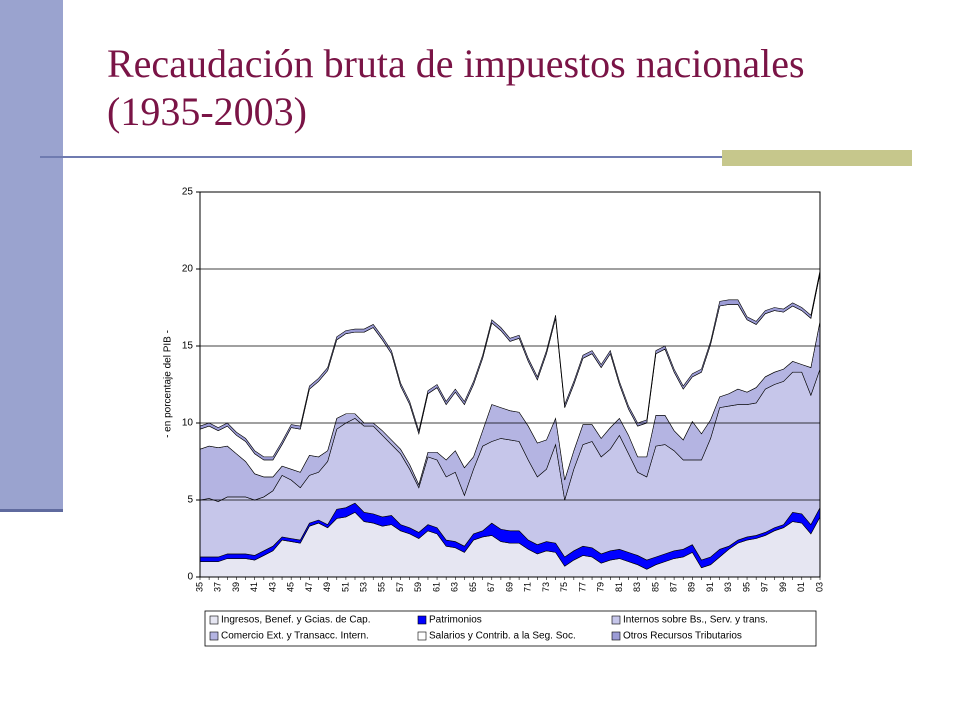 The width and height of the screenshot is (960, 720). Describe the element at coordinates (783, 587) in the screenshot. I see `x-tick-label: 99` at that location.